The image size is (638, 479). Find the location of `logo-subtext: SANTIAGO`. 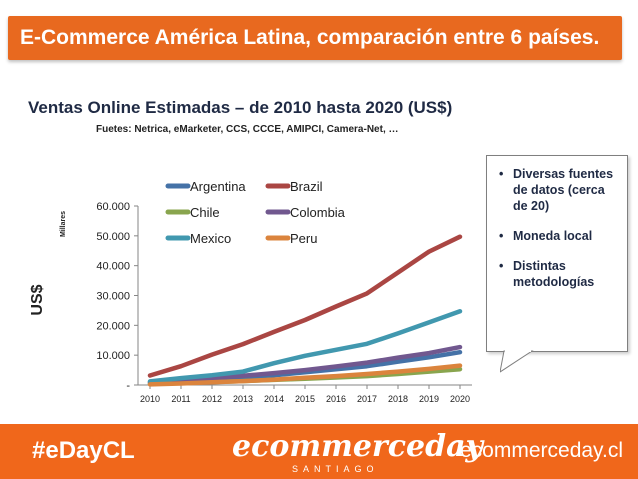

logo-subtext: SANTIAGO is located at coordinates (335, 469).